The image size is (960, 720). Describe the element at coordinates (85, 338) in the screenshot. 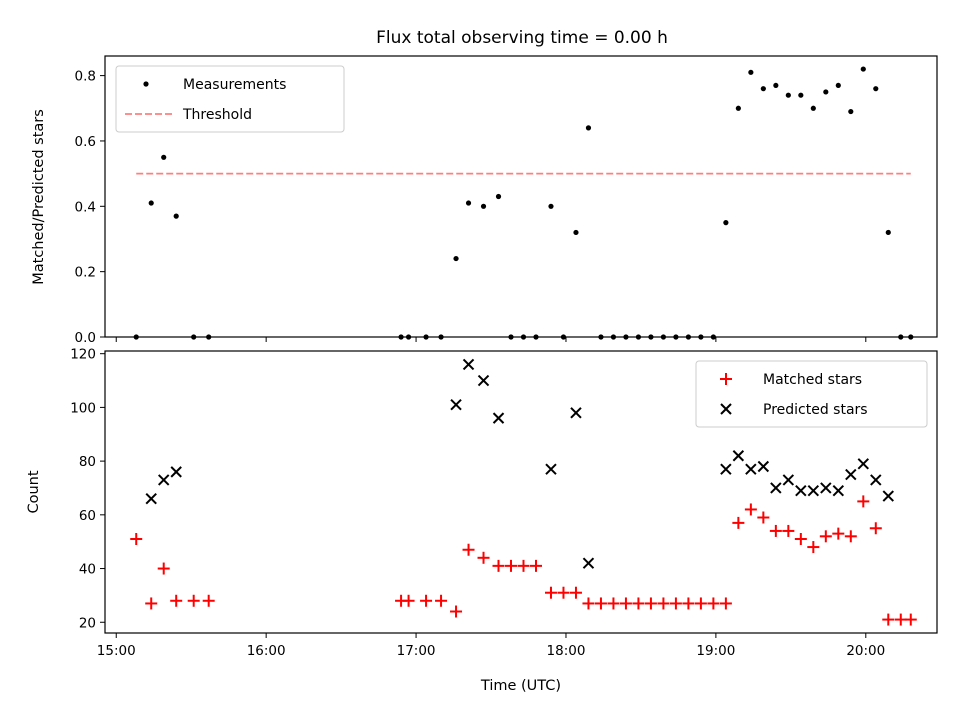

I see `y-tick-label: 0.0` at that location.